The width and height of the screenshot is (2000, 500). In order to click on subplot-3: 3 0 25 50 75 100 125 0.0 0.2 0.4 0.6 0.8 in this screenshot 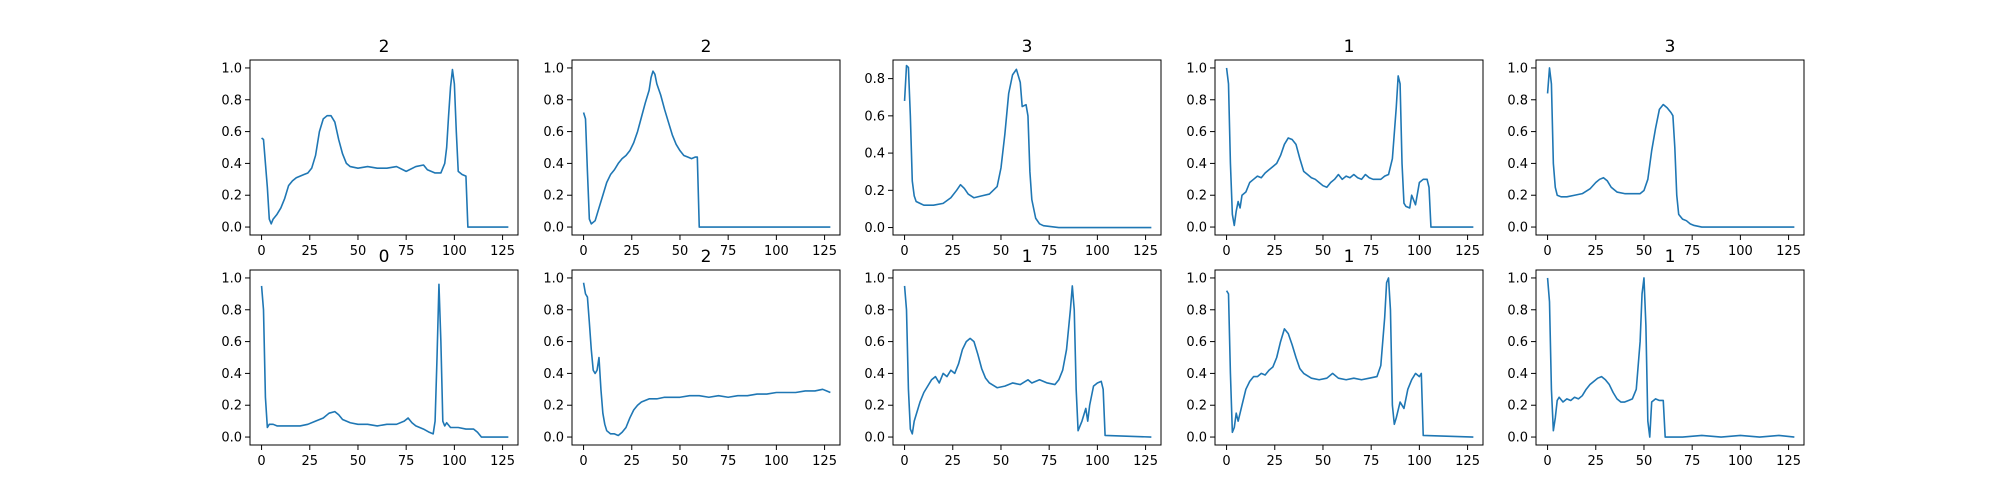, I will do `click(1013, 148)`.